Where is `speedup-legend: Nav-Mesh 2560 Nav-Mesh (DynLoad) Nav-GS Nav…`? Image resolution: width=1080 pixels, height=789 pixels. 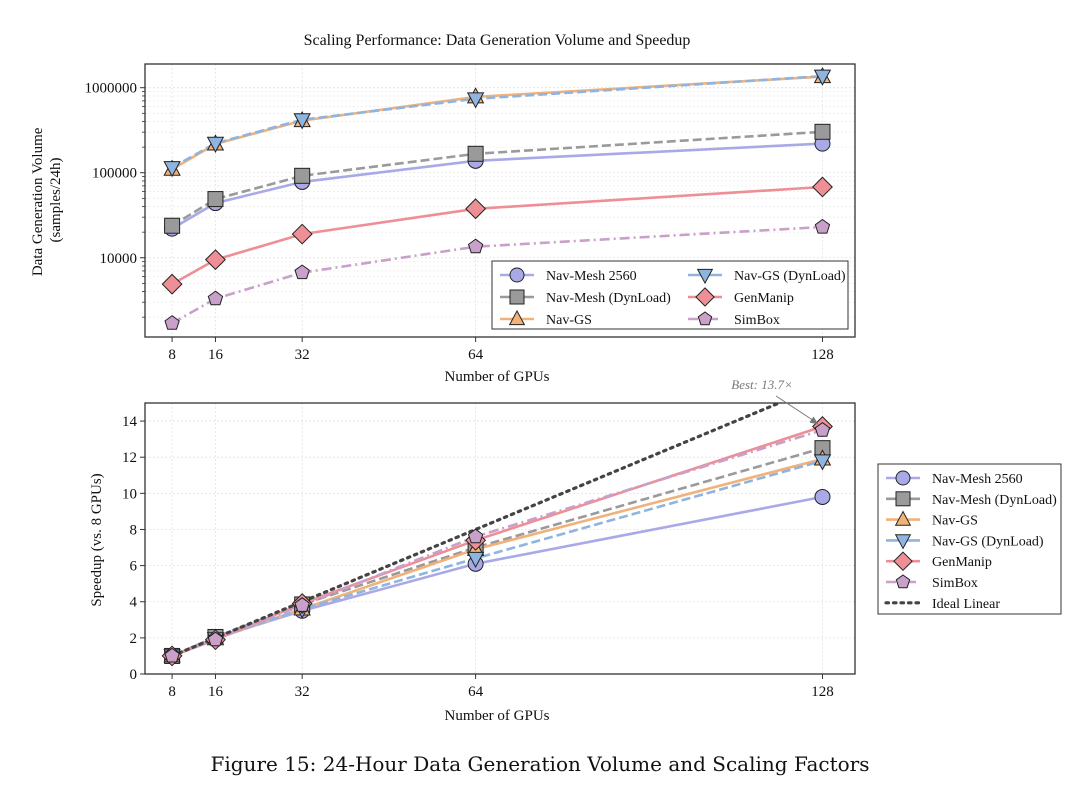 speedup-legend: Nav-Mesh 2560 Nav-Mesh (DynLoad) Nav-GS Nav… is located at coordinates (969, 539).